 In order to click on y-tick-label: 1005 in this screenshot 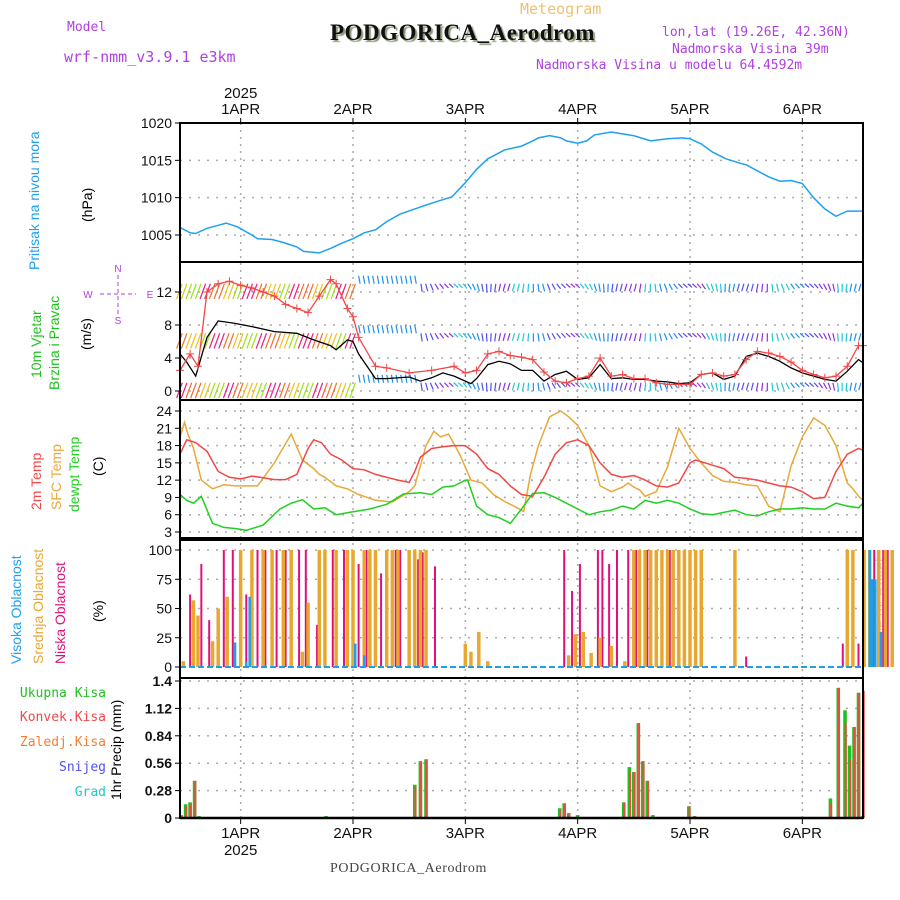, I will do `click(156, 235)`.